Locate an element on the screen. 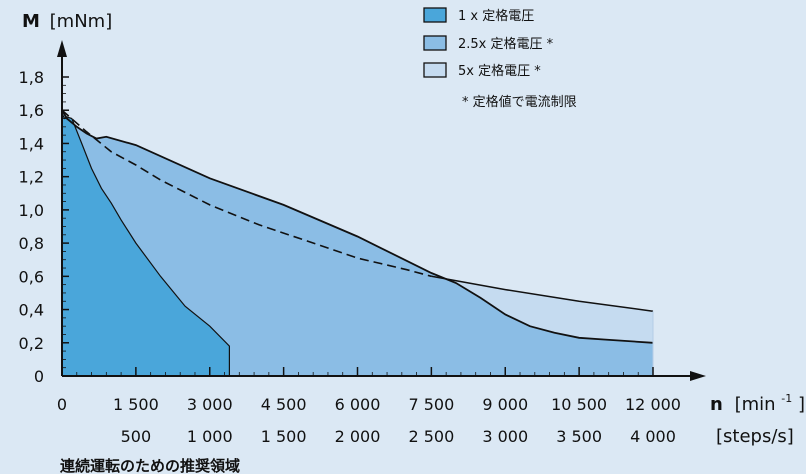 This screenshot has width=806, height=474. x-secondary-tick-label: 2 000 is located at coordinates (358, 436).